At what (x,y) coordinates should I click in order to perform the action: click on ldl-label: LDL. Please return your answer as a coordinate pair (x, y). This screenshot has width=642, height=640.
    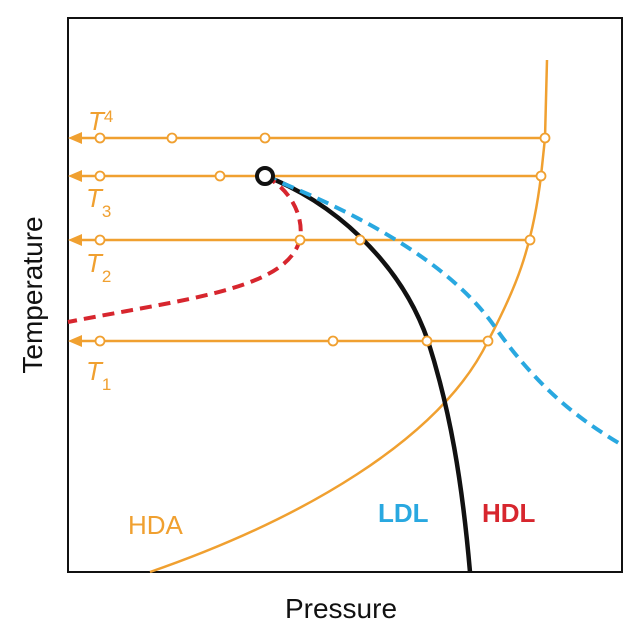
    Looking at the image, I should click on (403, 513).